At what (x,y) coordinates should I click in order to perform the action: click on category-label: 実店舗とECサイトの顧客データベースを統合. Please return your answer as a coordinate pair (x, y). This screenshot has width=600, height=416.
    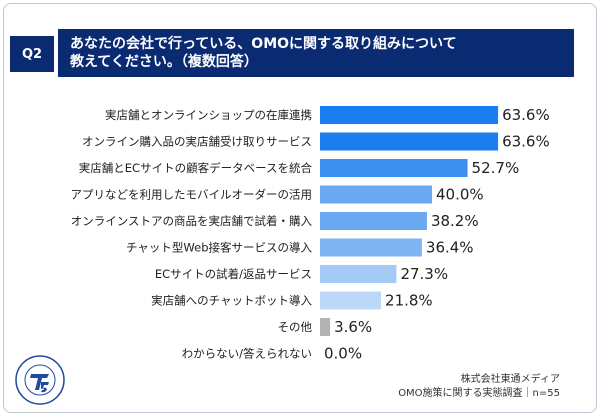
    Looking at the image, I should click on (196, 168).